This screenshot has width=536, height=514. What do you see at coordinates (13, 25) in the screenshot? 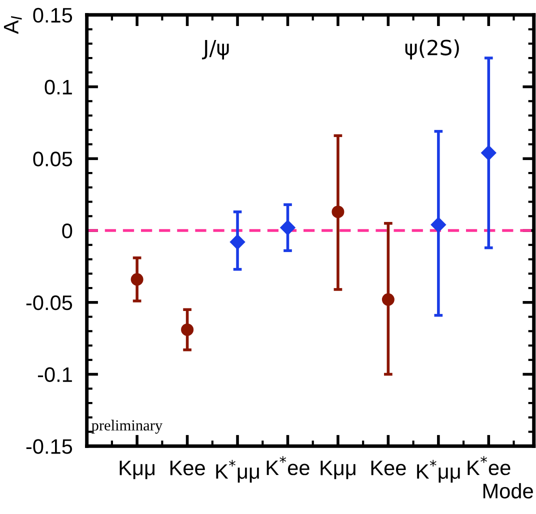
I see `y-axis-title: A$_{I}$` at bounding box center [13, 25].